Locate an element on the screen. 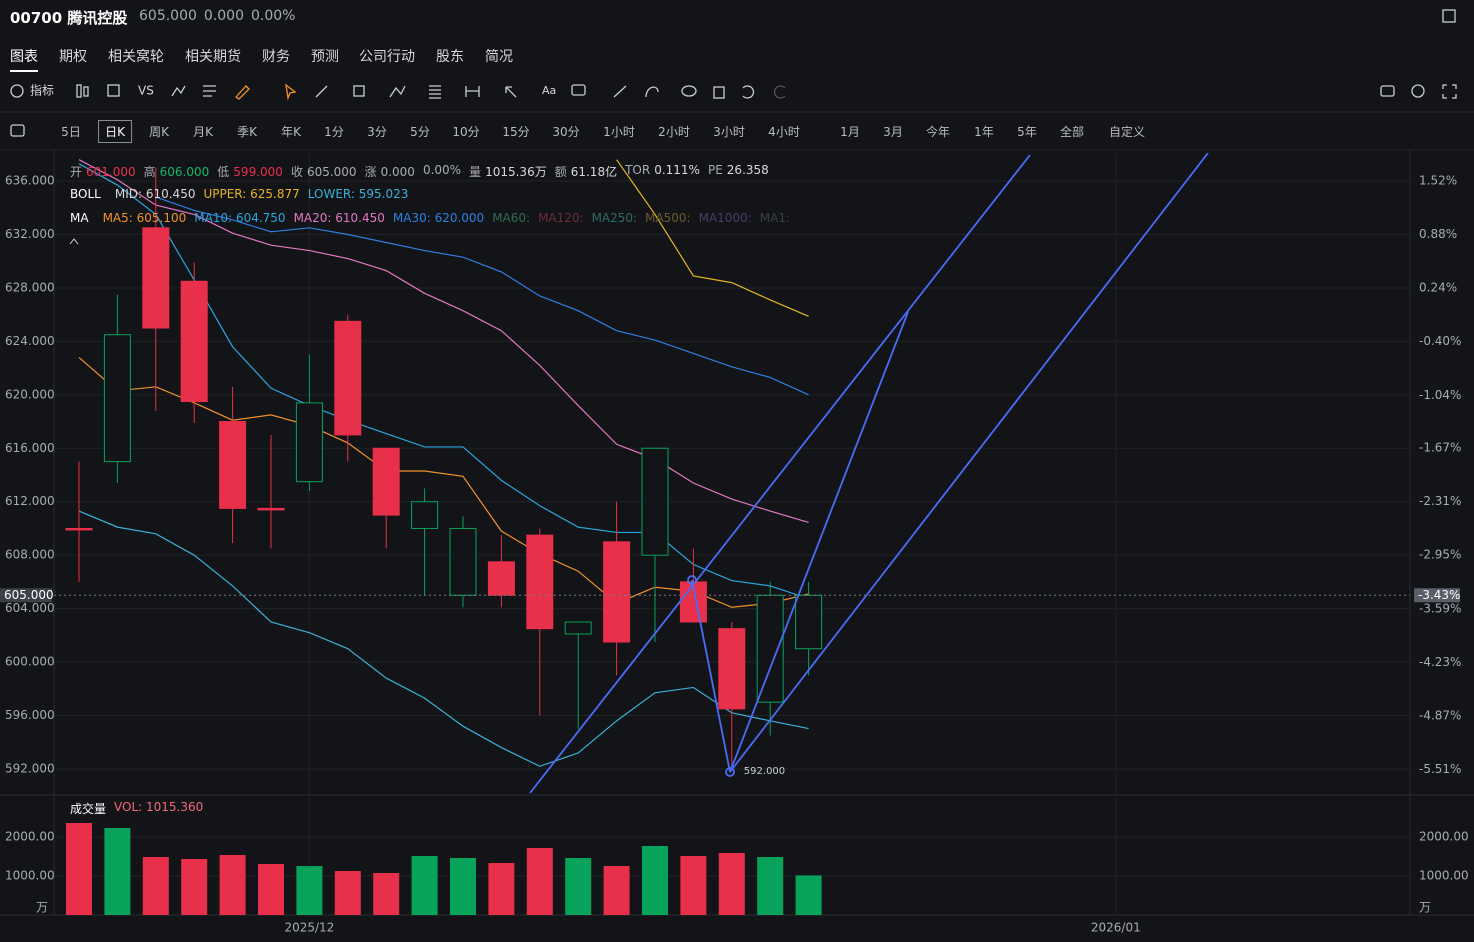  quote-item: 低 599.000 is located at coordinates (250, 171).